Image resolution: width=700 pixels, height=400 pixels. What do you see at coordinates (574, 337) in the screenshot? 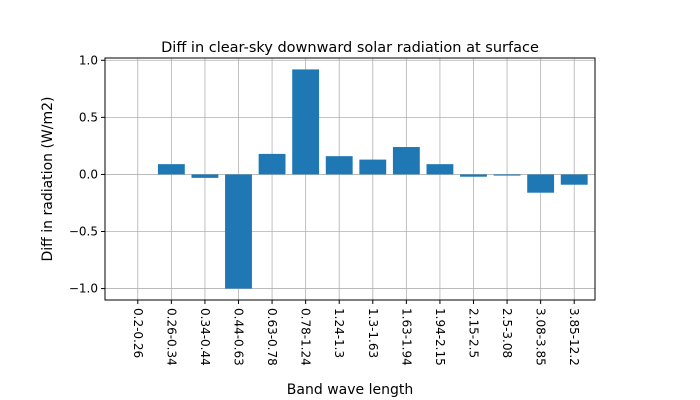
I see `x-tick-label: 3.85-12.2` at bounding box center [574, 337].